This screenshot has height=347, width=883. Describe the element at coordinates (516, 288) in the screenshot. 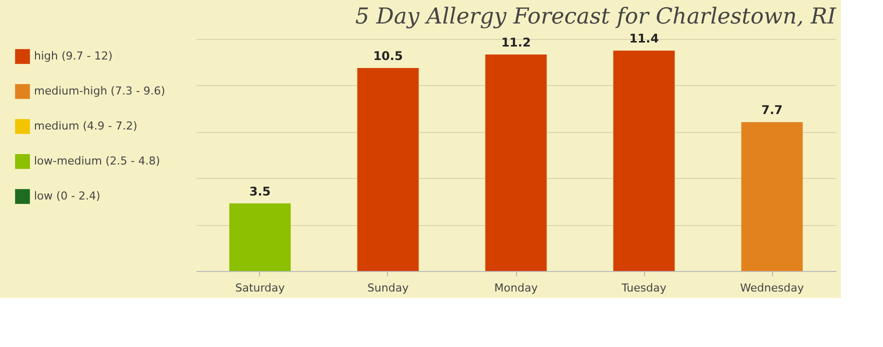

I see `x-tick-label: Monday` at that location.